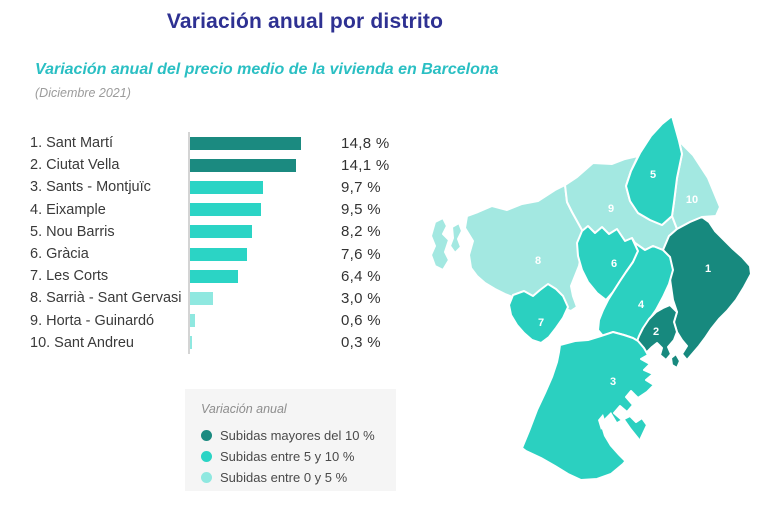  Describe the element at coordinates (361, 321) in the screenshot. I see `district-value: 0,6 %` at that location.